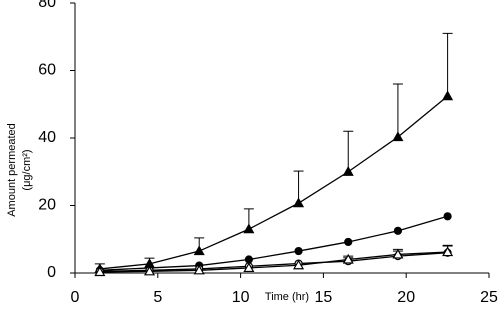 This screenshot has height=331, width=500. Describe the element at coordinates (47, 70) in the screenshot. I see `y-tick-label: 60` at that location.